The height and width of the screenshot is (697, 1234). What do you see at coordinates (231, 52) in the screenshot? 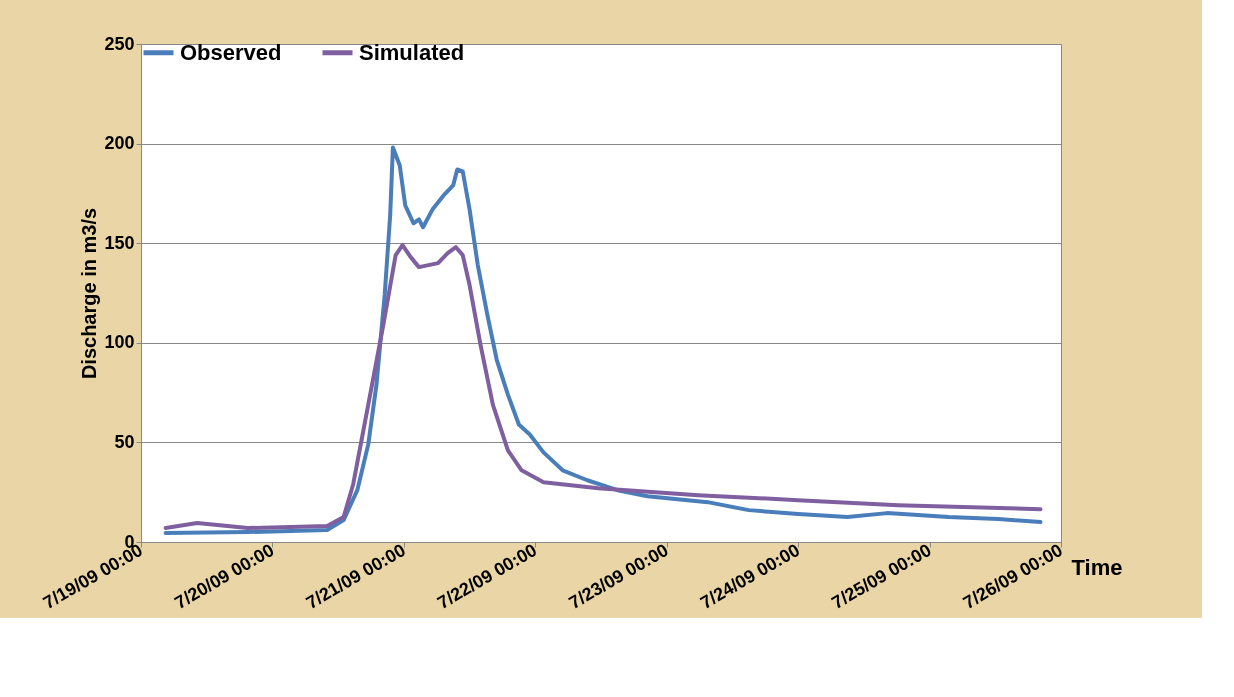
I see `legend-label: Observed` at bounding box center [231, 52].